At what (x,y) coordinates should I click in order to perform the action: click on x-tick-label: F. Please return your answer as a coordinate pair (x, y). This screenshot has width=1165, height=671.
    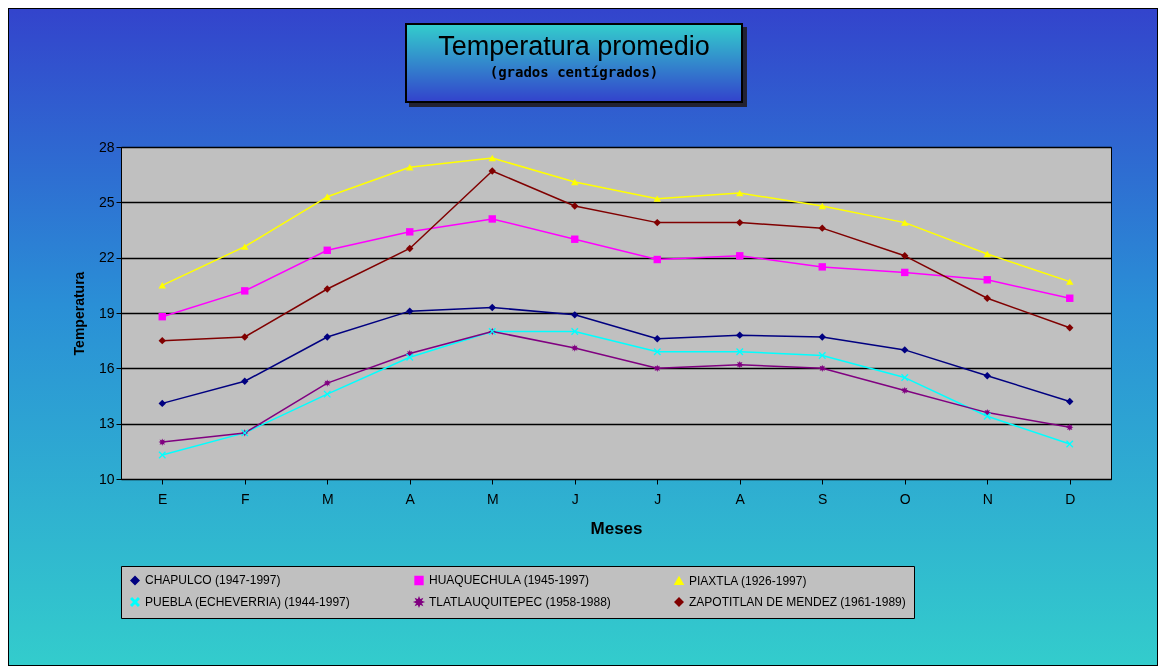
    Looking at the image, I should click on (245, 498).